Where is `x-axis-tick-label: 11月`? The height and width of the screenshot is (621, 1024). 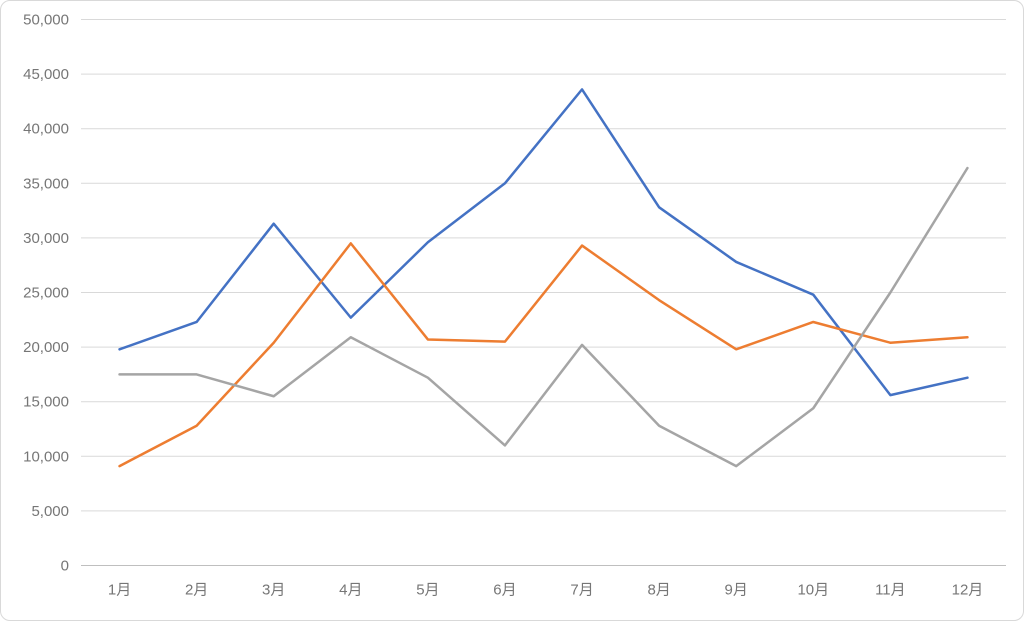
x-axis-tick-label: 11月 is located at coordinates (890, 590).